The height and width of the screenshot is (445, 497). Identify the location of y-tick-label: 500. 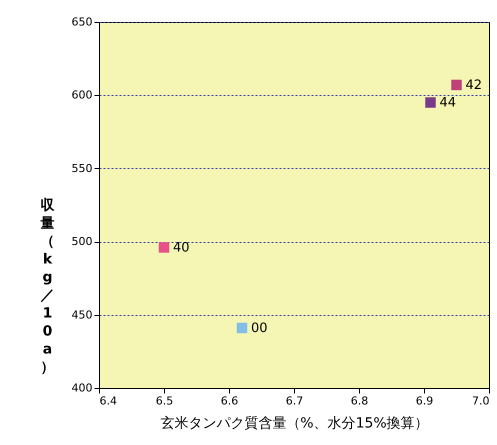
(82, 241).